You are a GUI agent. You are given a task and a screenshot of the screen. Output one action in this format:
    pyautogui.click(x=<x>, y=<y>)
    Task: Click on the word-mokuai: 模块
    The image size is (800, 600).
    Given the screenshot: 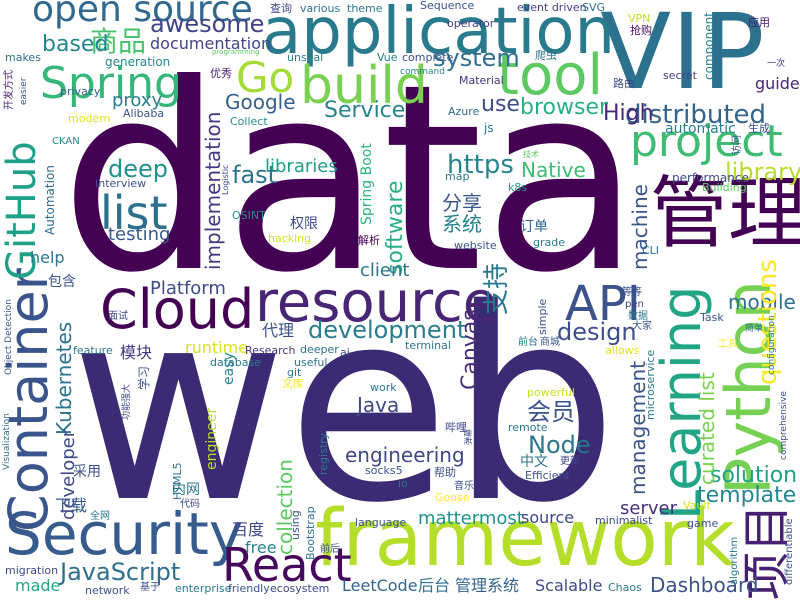 What is the action you would take?
    pyautogui.click(x=136, y=352)
    